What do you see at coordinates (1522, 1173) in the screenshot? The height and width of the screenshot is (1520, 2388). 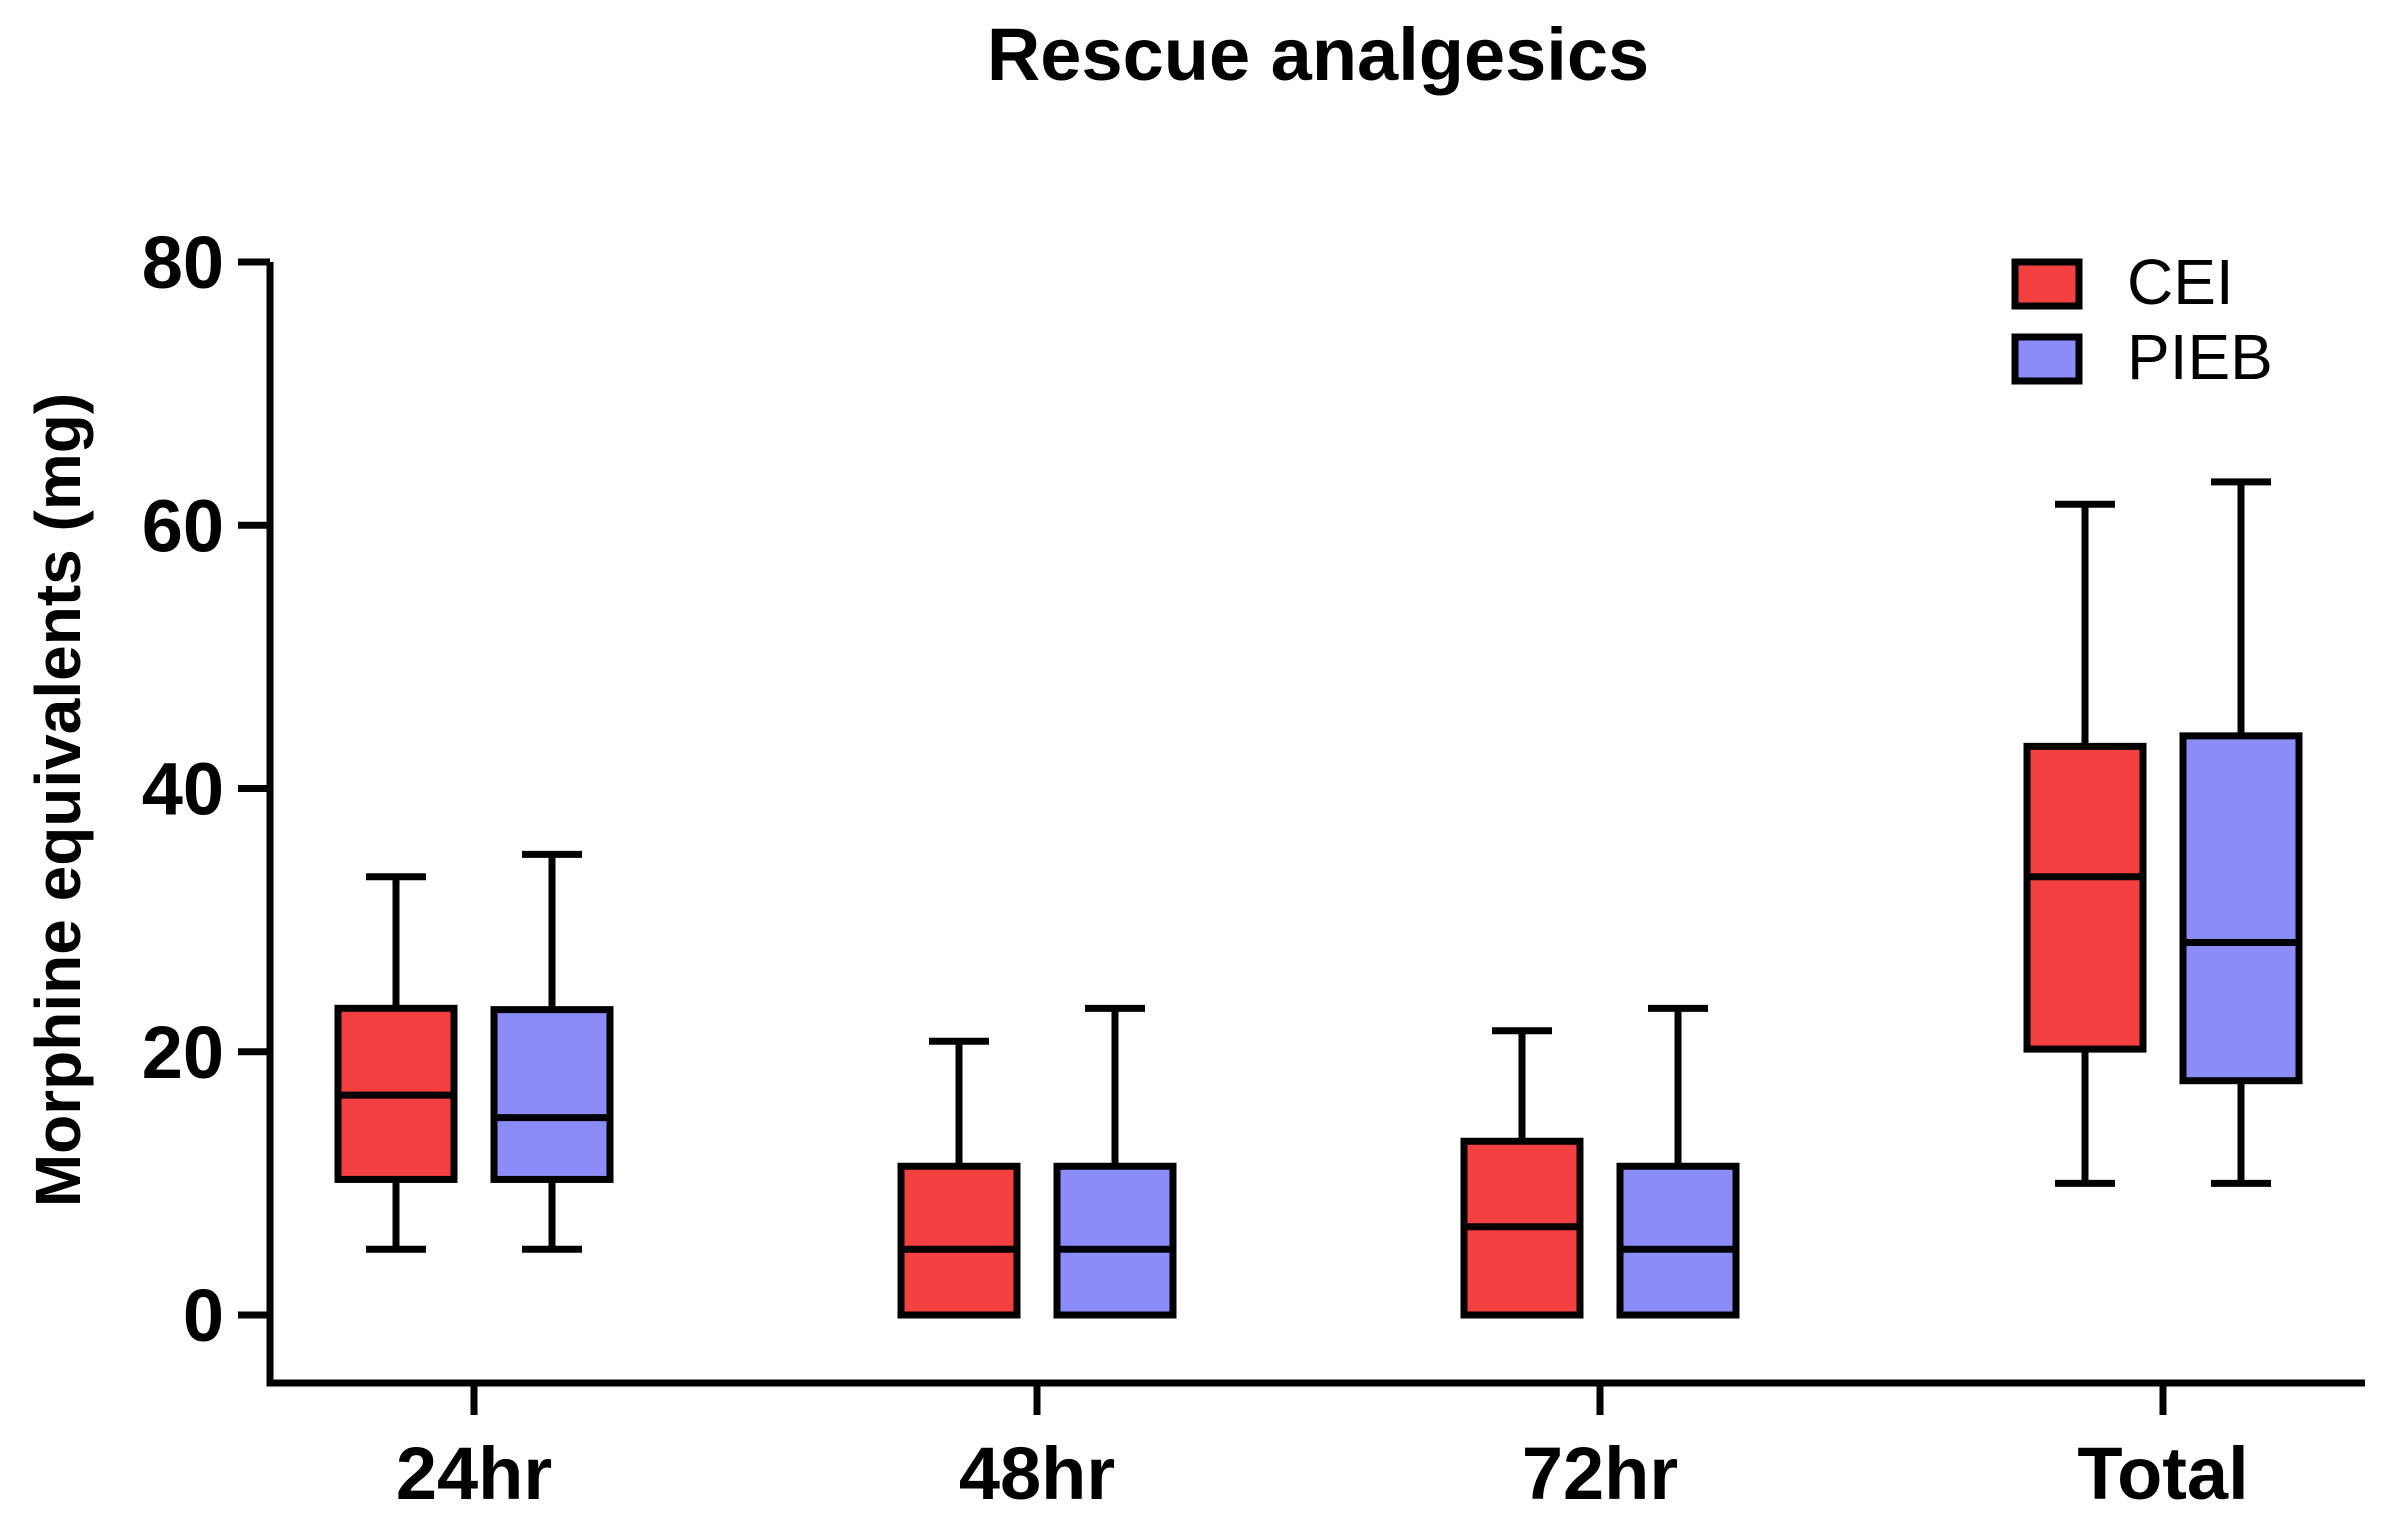 I see `box-cei-72hr` at bounding box center [1522, 1173].